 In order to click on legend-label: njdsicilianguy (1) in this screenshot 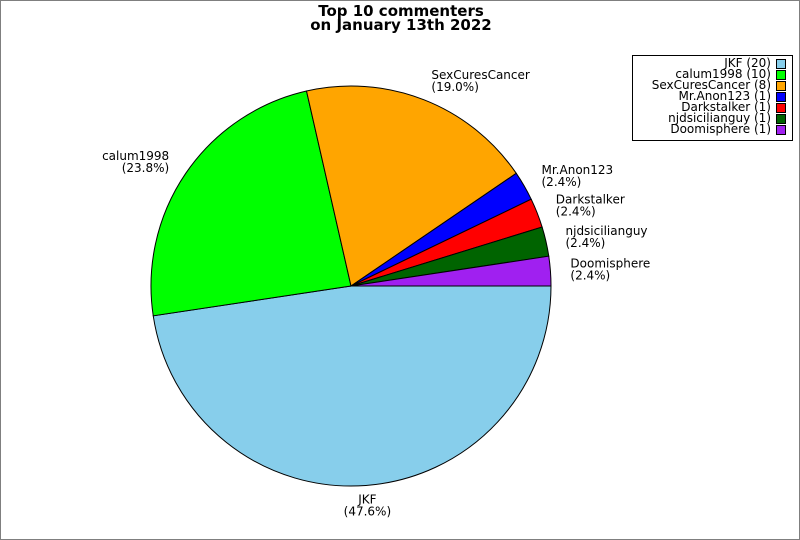, I will do `click(719, 118)`.